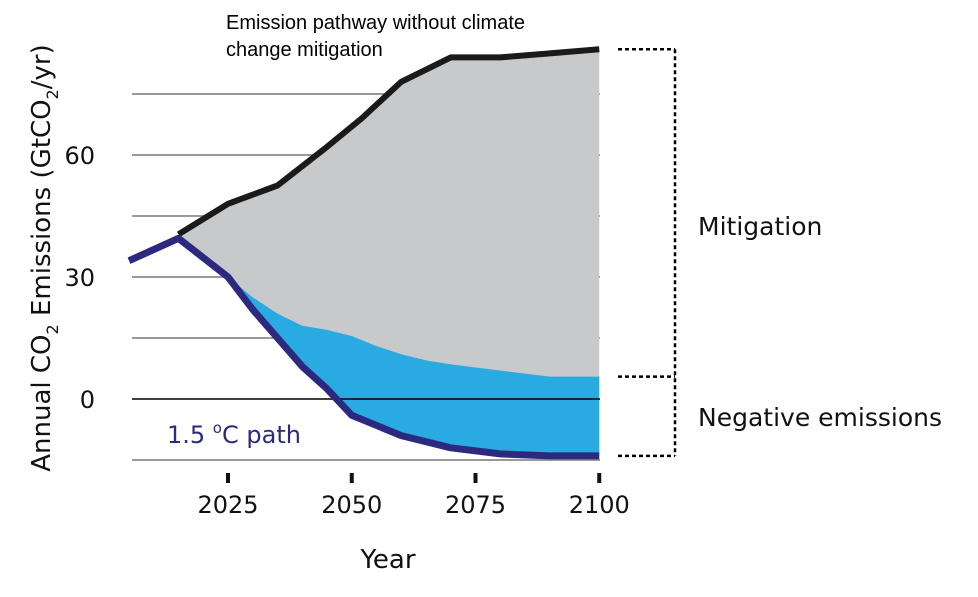 This screenshot has width=978, height=597. I want to click on negative-emissions-label: Negative emissions, so click(820, 417).